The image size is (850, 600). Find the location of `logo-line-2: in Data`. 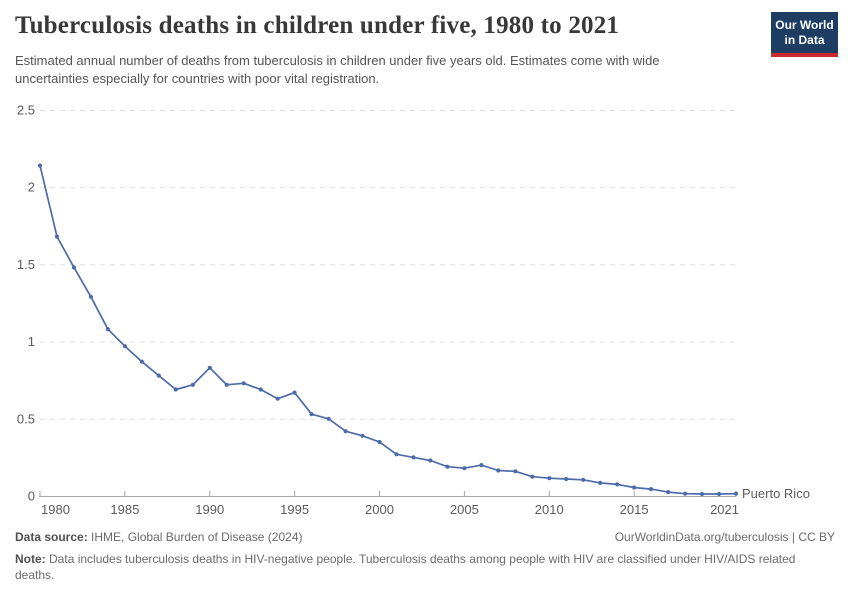

logo-line-2: in Data is located at coordinates (804, 39).